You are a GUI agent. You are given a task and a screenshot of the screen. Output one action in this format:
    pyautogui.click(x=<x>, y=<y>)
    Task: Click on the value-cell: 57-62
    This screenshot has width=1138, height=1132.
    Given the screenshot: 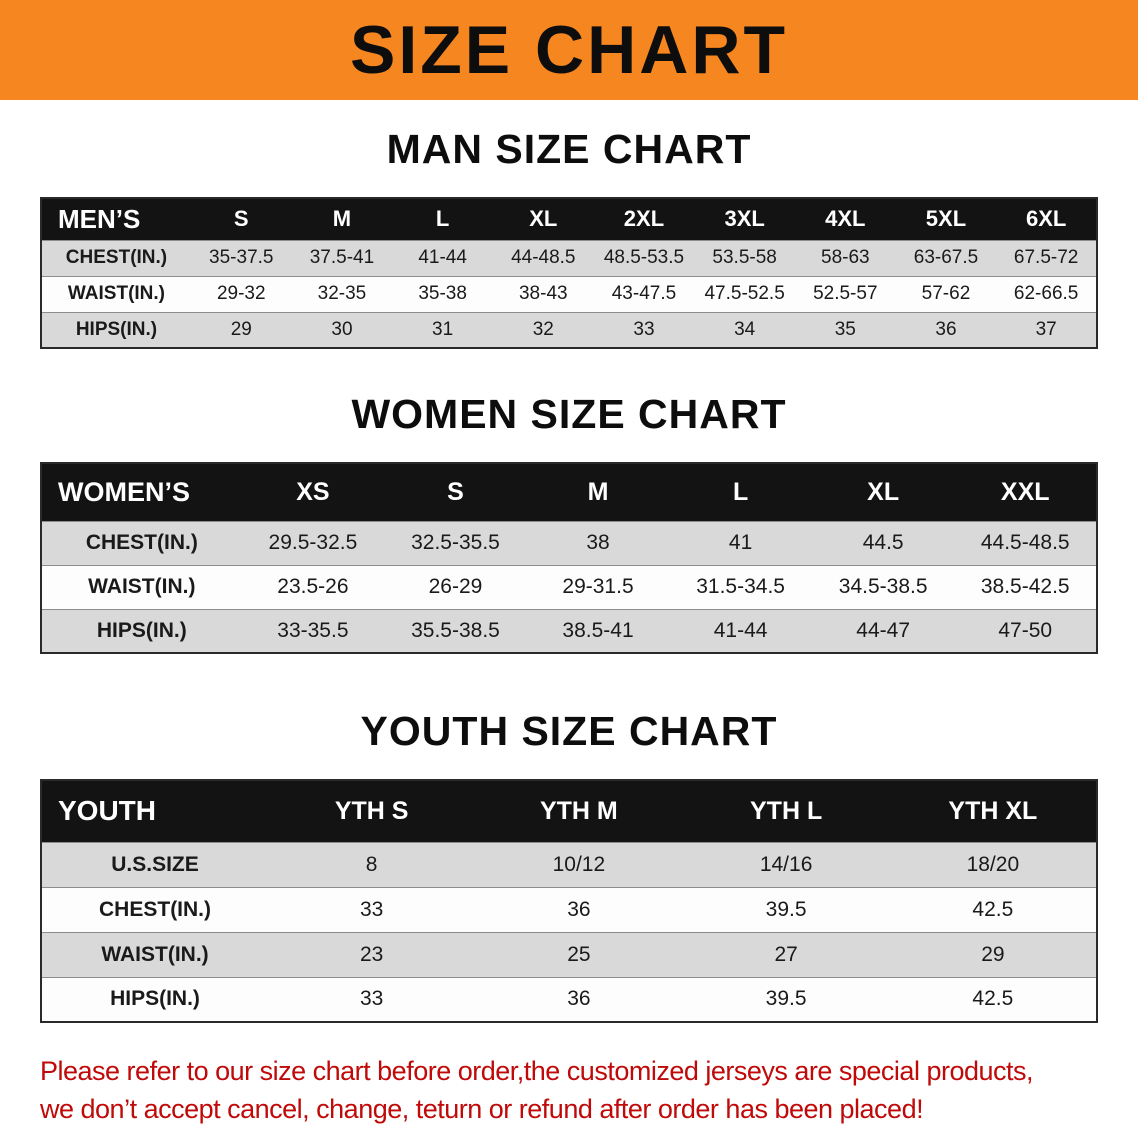 What is the action you would take?
    pyautogui.click(x=946, y=293)
    